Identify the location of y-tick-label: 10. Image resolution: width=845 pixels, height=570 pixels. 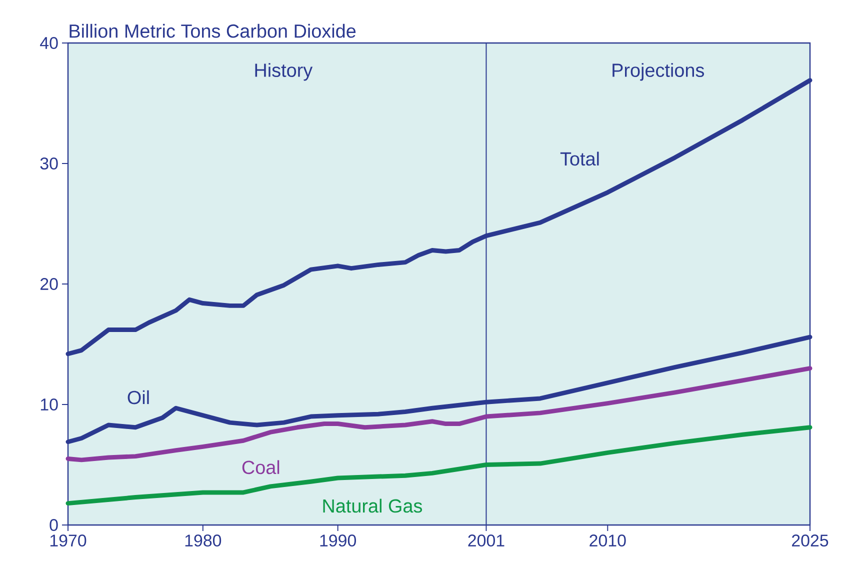
(49, 404).